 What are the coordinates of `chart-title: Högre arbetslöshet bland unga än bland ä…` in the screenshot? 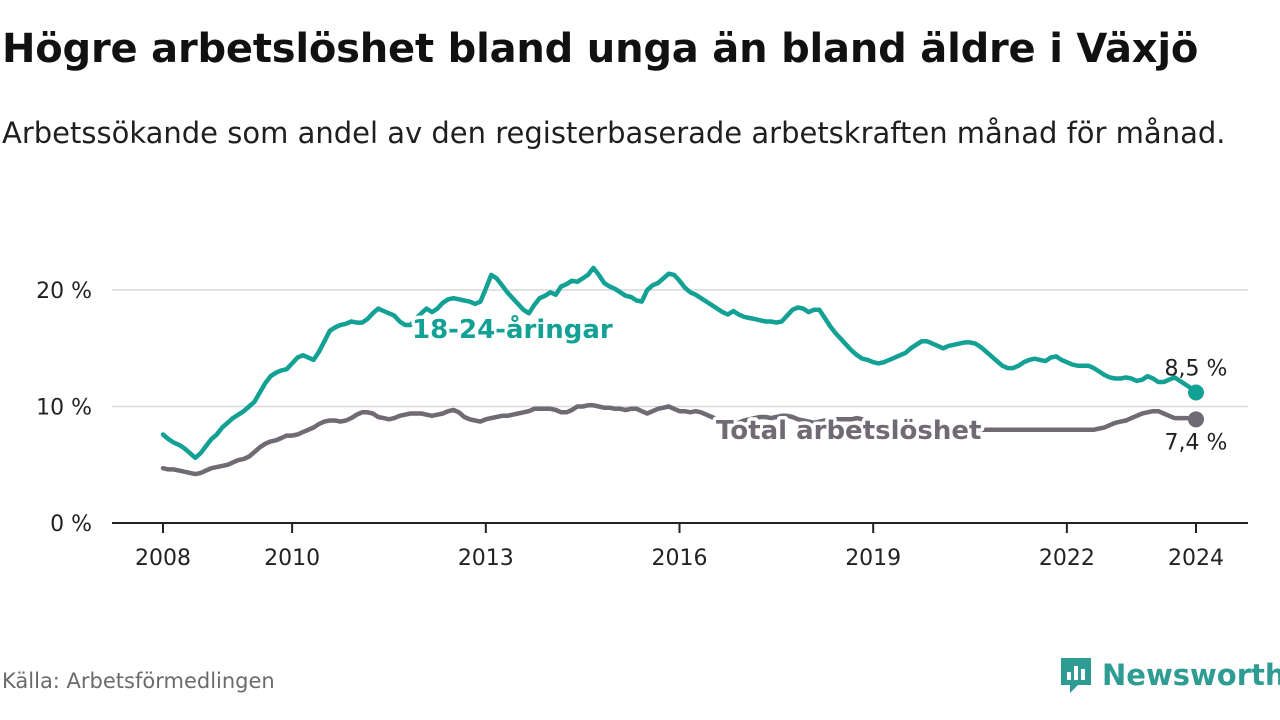 It's located at (600, 49).